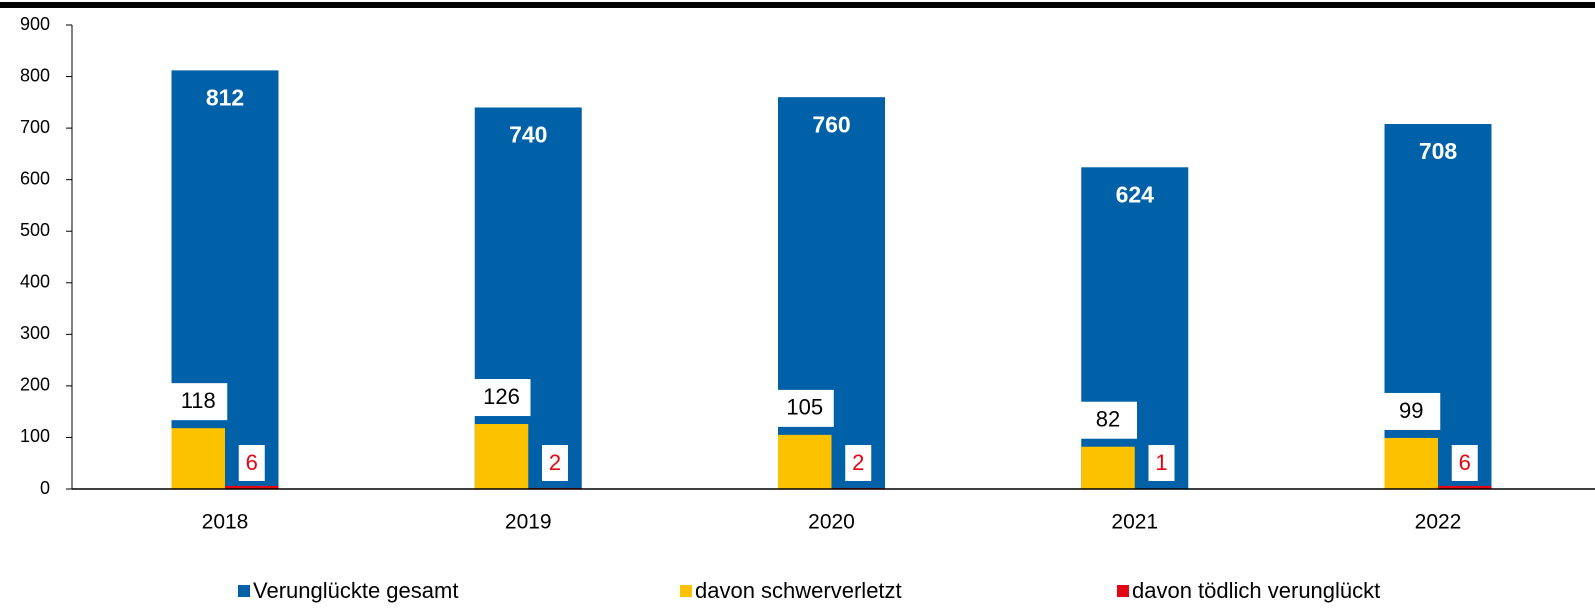 This screenshot has width=1595, height=615. I want to click on value-label: 105, so click(804, 407).